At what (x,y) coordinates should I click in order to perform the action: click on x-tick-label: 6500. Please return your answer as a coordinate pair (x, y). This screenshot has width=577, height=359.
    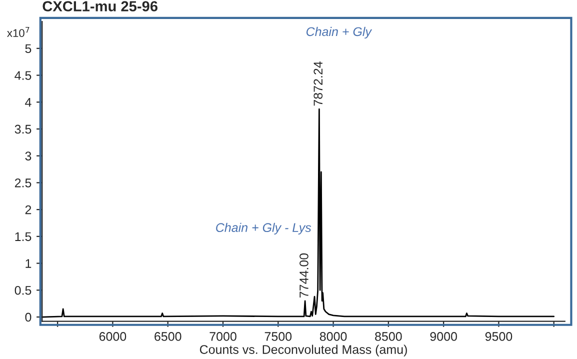
    Looking at the image, I should click on (168, 336).